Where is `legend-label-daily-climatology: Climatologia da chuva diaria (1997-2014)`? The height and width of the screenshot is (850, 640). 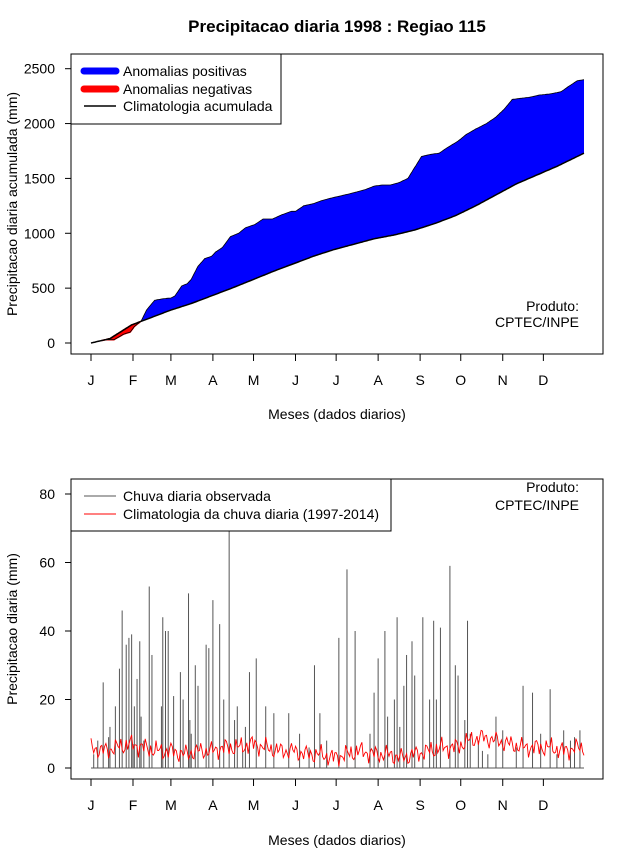 legend-label-daily-climatology: Climatologia da chuva diaria (1997-2014) is located at coordinates (251, 514).